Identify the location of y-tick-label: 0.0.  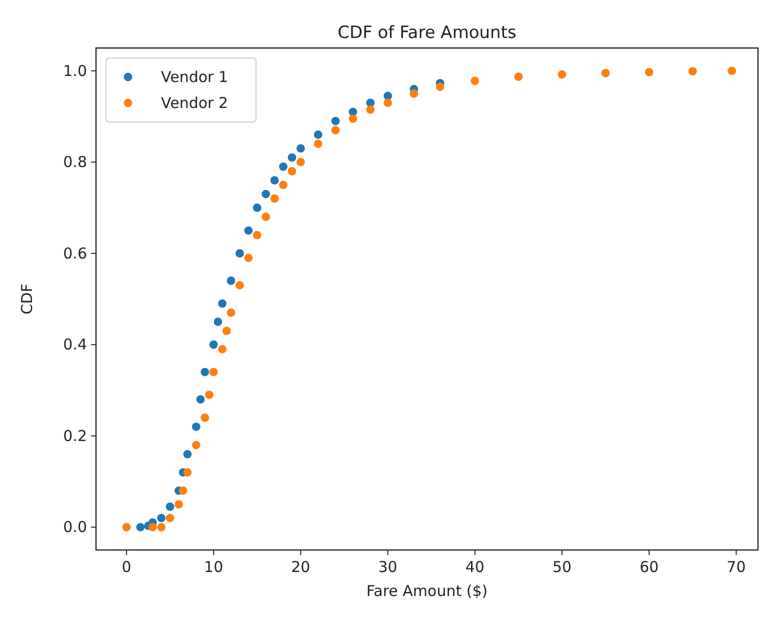
(75, 527).